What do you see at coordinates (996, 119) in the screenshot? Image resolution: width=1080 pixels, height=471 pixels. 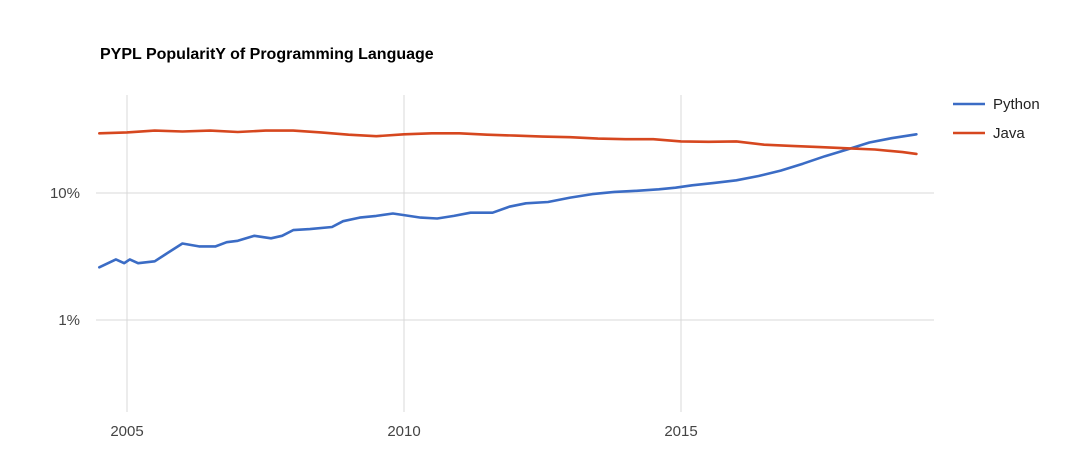 I see `legend: Python Java` at bounding box center [996, 119].